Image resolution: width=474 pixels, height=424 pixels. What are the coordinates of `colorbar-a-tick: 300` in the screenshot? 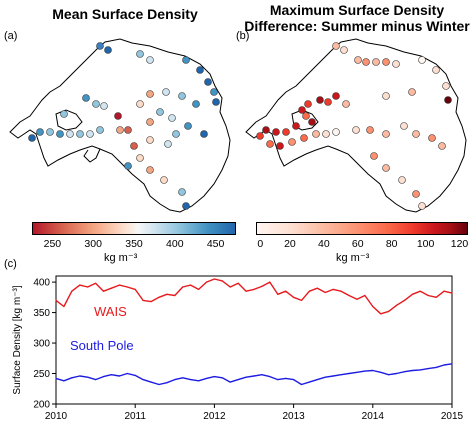 It's located at (93, 244).